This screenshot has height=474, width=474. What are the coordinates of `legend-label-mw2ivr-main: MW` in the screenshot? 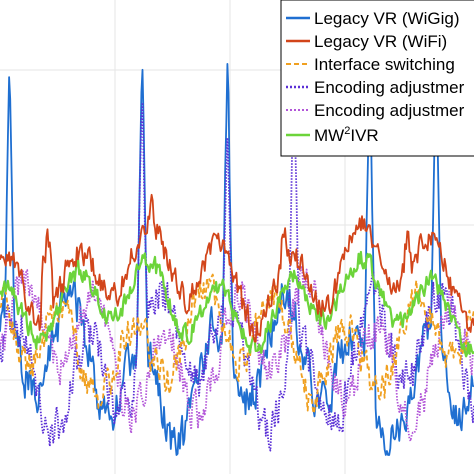 It's located at (329, 135).